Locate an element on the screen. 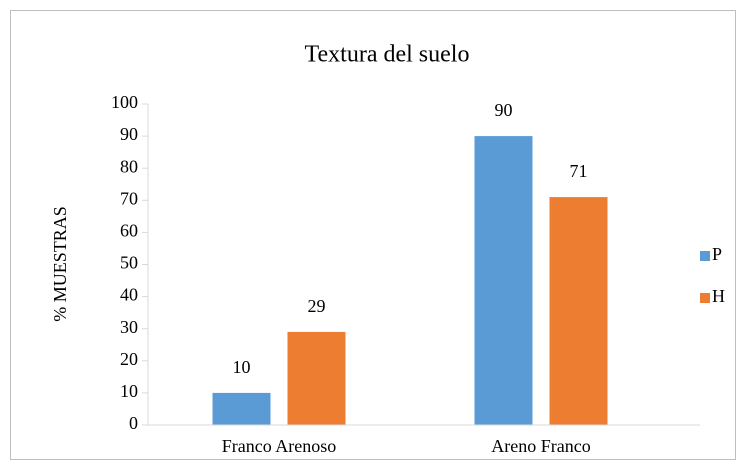 Image resolution: width=746 pixels, height=470 pixels. y-tick-label: 50 is located at coordinates (129, 263).